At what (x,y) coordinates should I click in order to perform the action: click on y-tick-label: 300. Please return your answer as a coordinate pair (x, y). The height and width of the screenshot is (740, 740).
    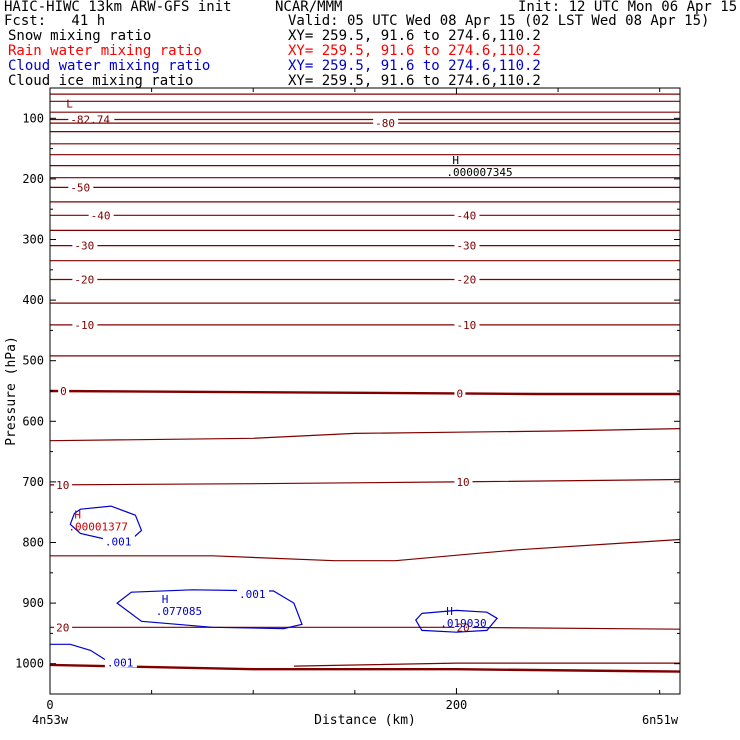
    Looking at the image, I should click on (33, 240).